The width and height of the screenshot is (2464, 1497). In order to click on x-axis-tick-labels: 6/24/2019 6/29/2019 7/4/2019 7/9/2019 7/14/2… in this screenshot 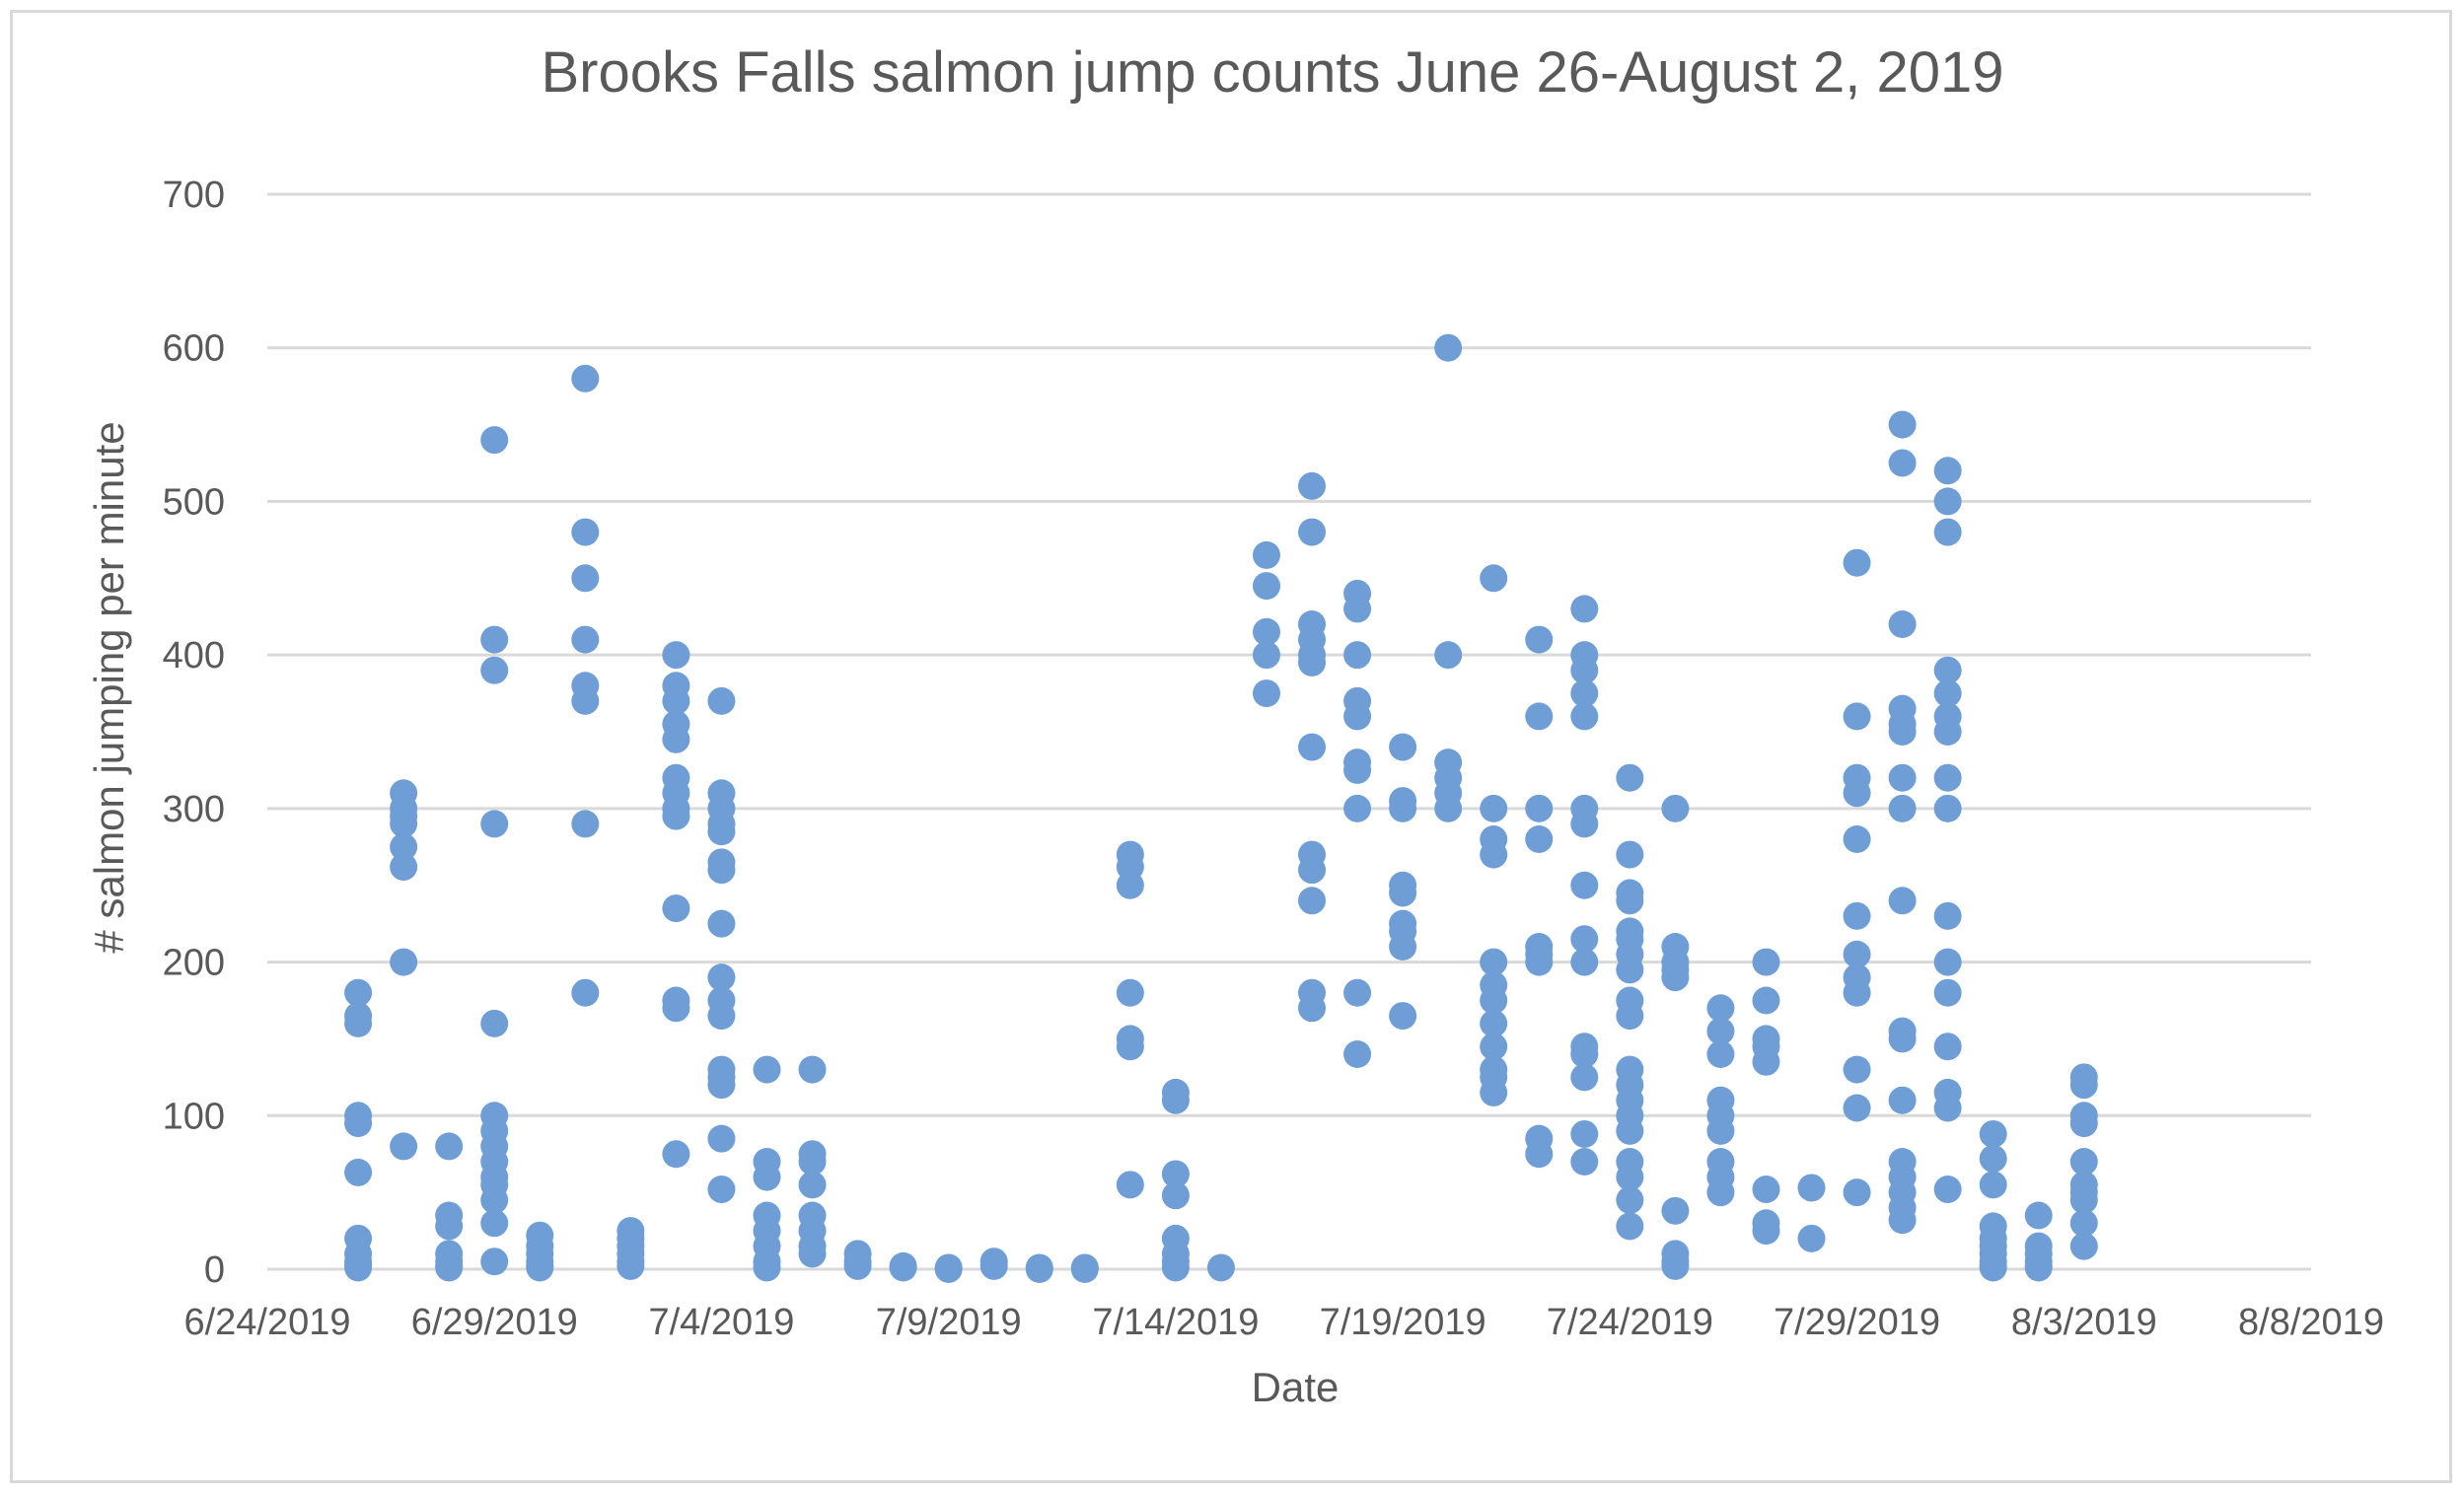, I will do `click(1283, 1322)`.